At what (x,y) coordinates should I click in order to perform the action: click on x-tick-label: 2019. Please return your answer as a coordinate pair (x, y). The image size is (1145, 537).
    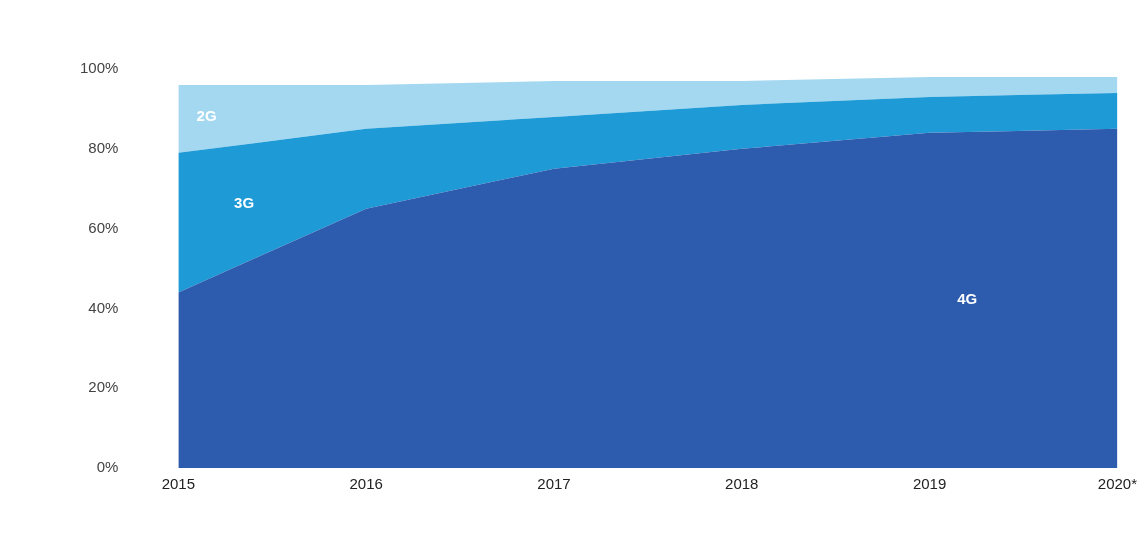
    Looking at the image, I should click on (929, 484).